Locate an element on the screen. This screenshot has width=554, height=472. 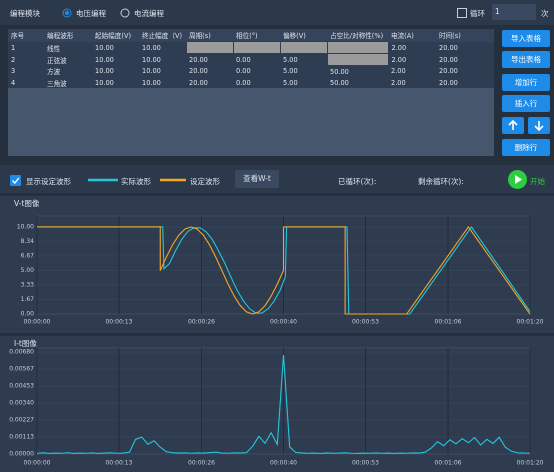
start-button is located at coordinates (517, 179).